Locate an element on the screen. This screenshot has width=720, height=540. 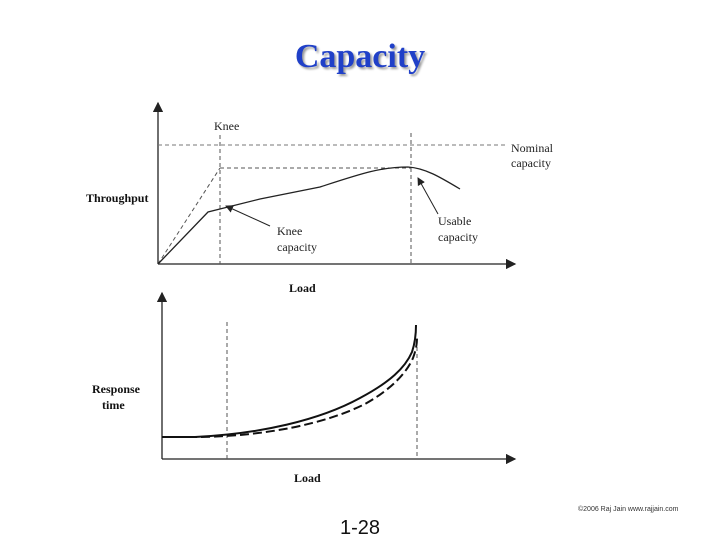
knee-capacity-arrow is located at coordinates (248, 216).